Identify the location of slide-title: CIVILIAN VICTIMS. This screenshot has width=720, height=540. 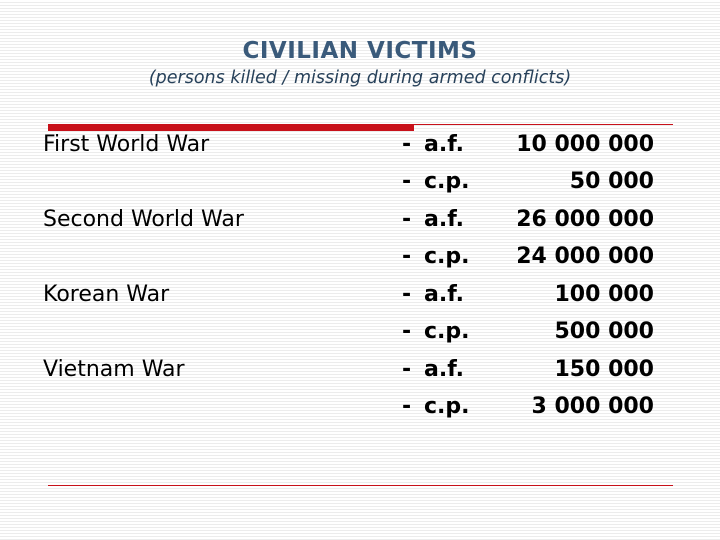
(360, 51).